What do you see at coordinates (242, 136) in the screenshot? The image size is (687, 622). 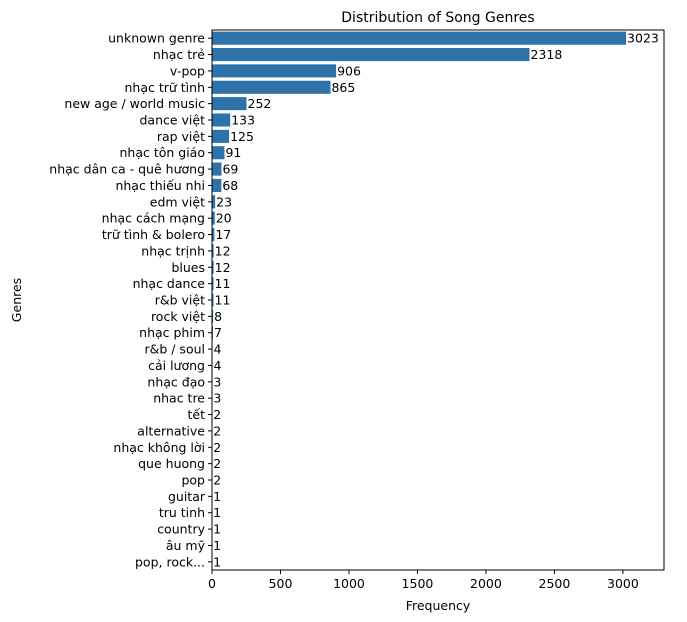 I see `data-label: 125` at bounding box center [242, 136].